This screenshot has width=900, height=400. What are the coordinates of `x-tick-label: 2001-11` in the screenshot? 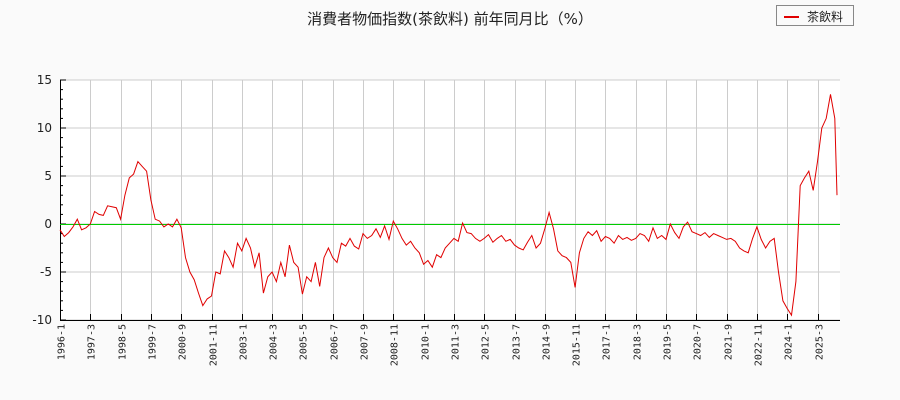 It's located at (214, 345).